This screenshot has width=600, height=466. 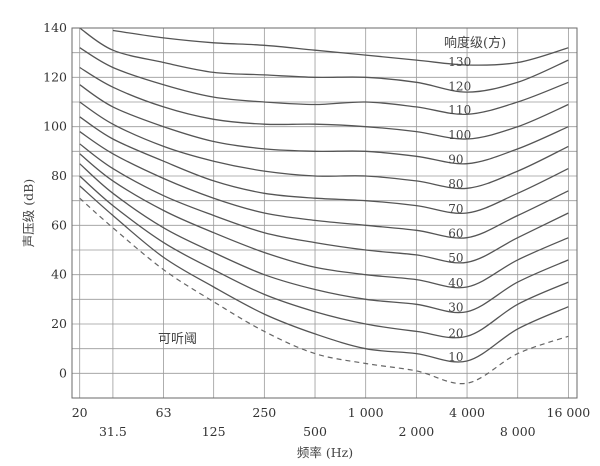 What do you see at coordinates (455, 357) in the screenshot?
I see `curve-label: 10` at bounding box center [455, 357].